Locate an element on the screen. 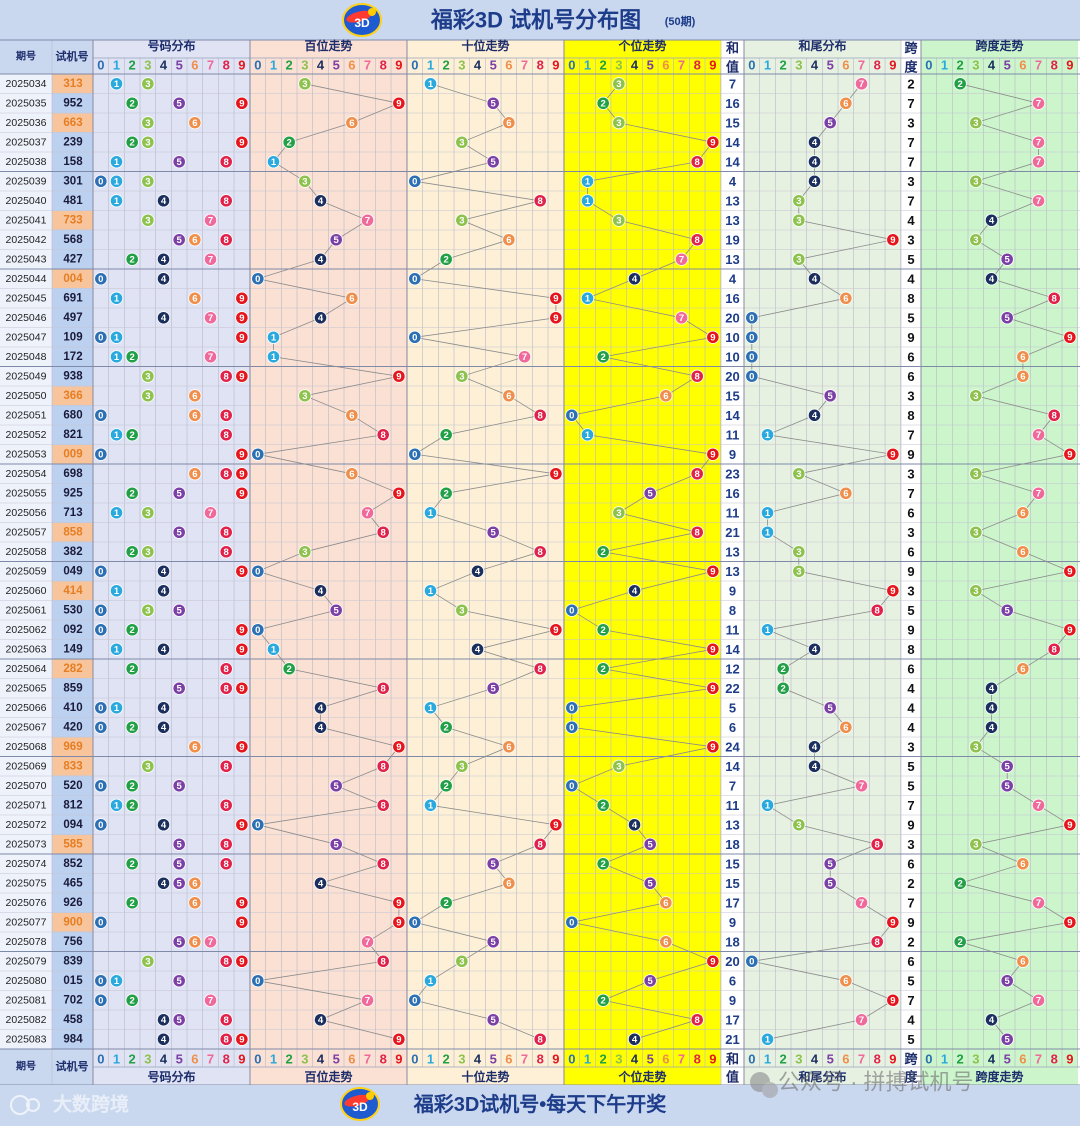  hund-ball: 9 is located at coordinates (399, 376).